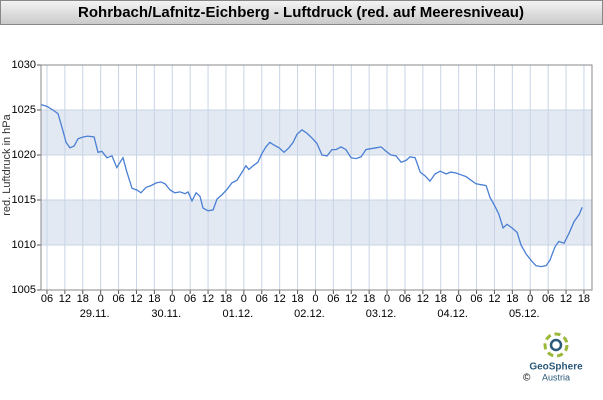 This screenshot has height=400, width=603. What do you see at coordinates (556, 367) in the screenshot?
I see `logo-name: GeoSphere` at bounding box center [556, 367].